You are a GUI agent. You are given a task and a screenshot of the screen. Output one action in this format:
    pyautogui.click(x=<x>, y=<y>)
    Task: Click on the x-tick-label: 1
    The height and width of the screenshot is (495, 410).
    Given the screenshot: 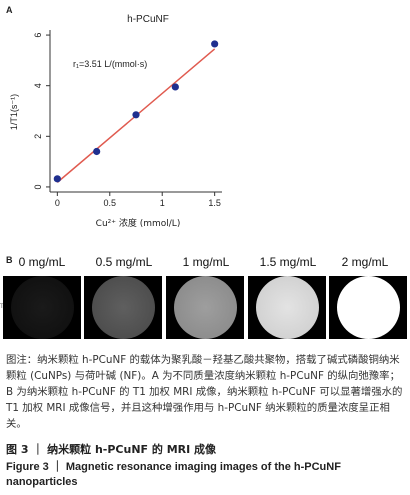 What is the action you would take?
    pyautogui.click(x=162, y=203)
    